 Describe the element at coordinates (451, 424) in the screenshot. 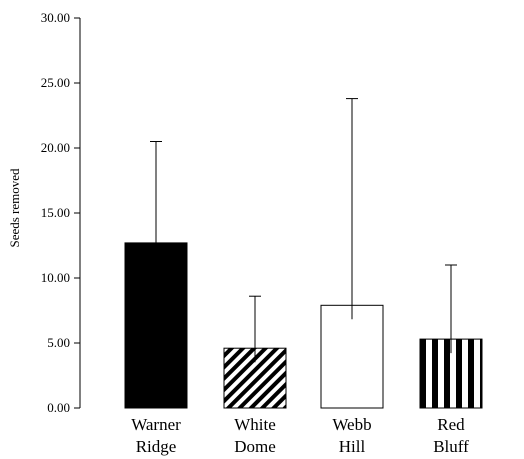

I see `x-tick-label: Red` at that location.